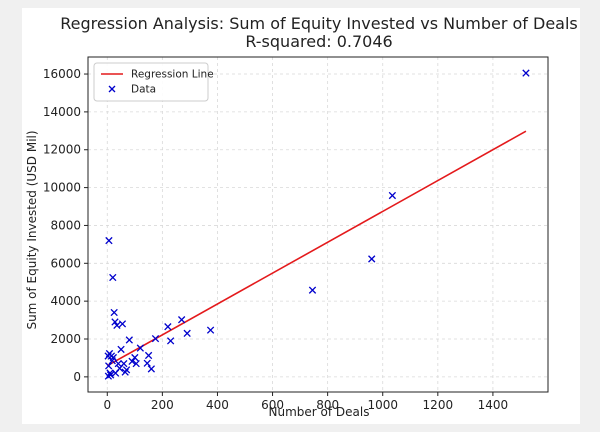  What do you see at coordinates (62, 150) in the screenshot?
I see `y-tick-label: 12000` at bounding box center [62, 150].